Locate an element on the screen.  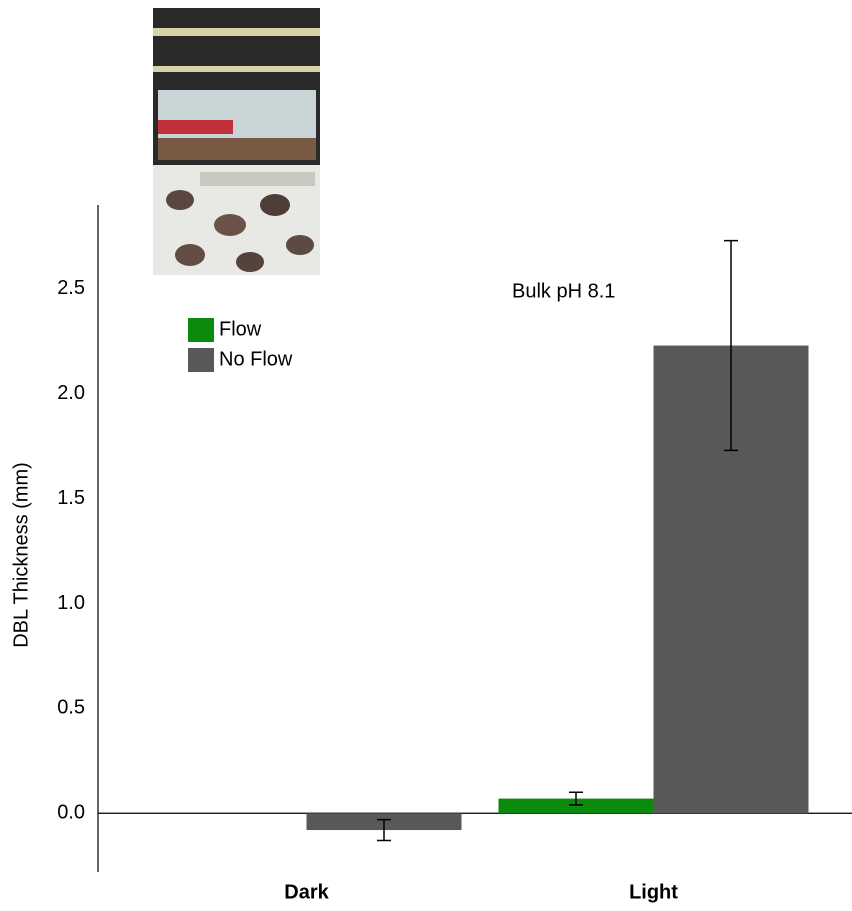
y-tick-label: 1.5 is located at coordinates (71, 498).